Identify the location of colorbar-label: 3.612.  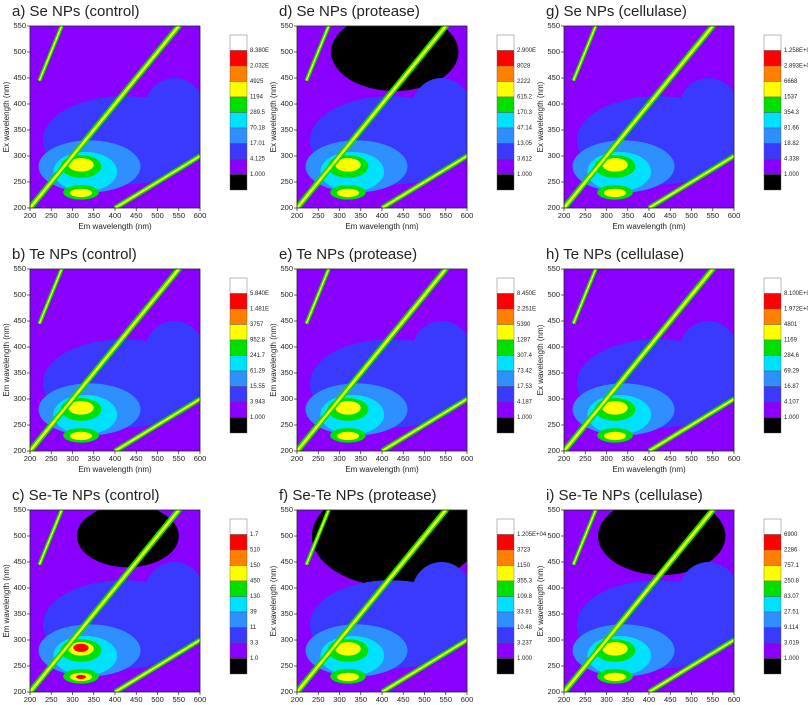
(525, 160).